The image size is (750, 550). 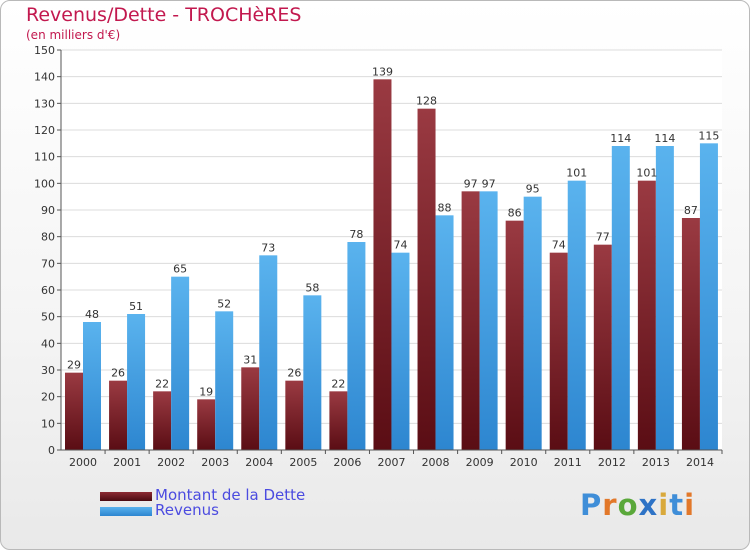 I want to click on x-tick-label: 2014, so click(x=700, y=462).